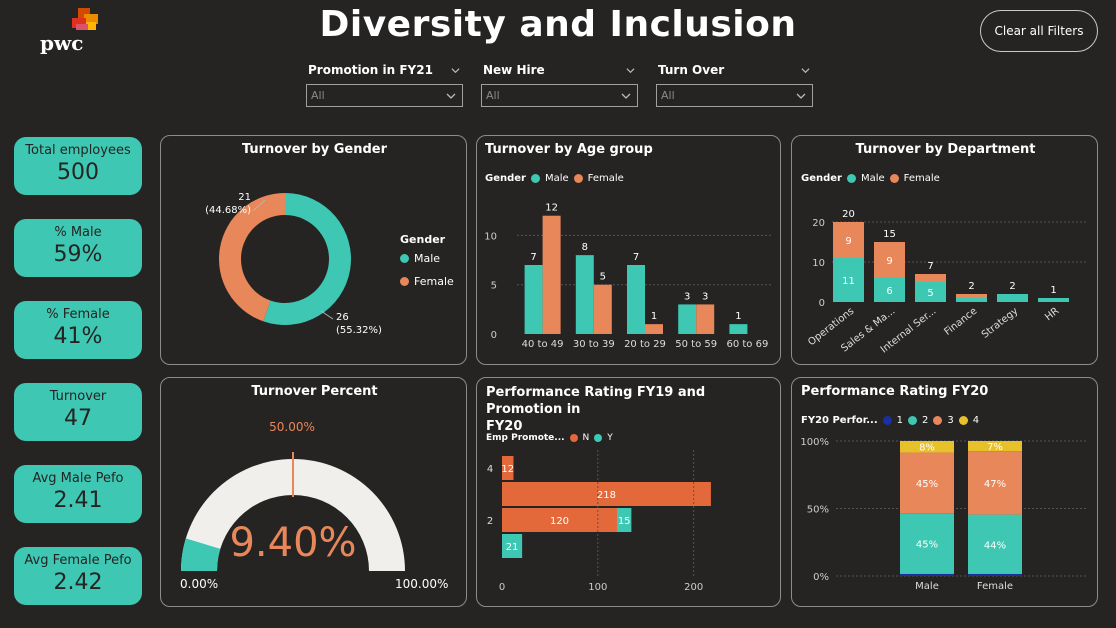 Image resolution: width=1116 pixels, height=628 pixels. What do you see at coordinates (293, 515) in the screenshot?
I see `gauge-track` at bounding box center [293, 515].